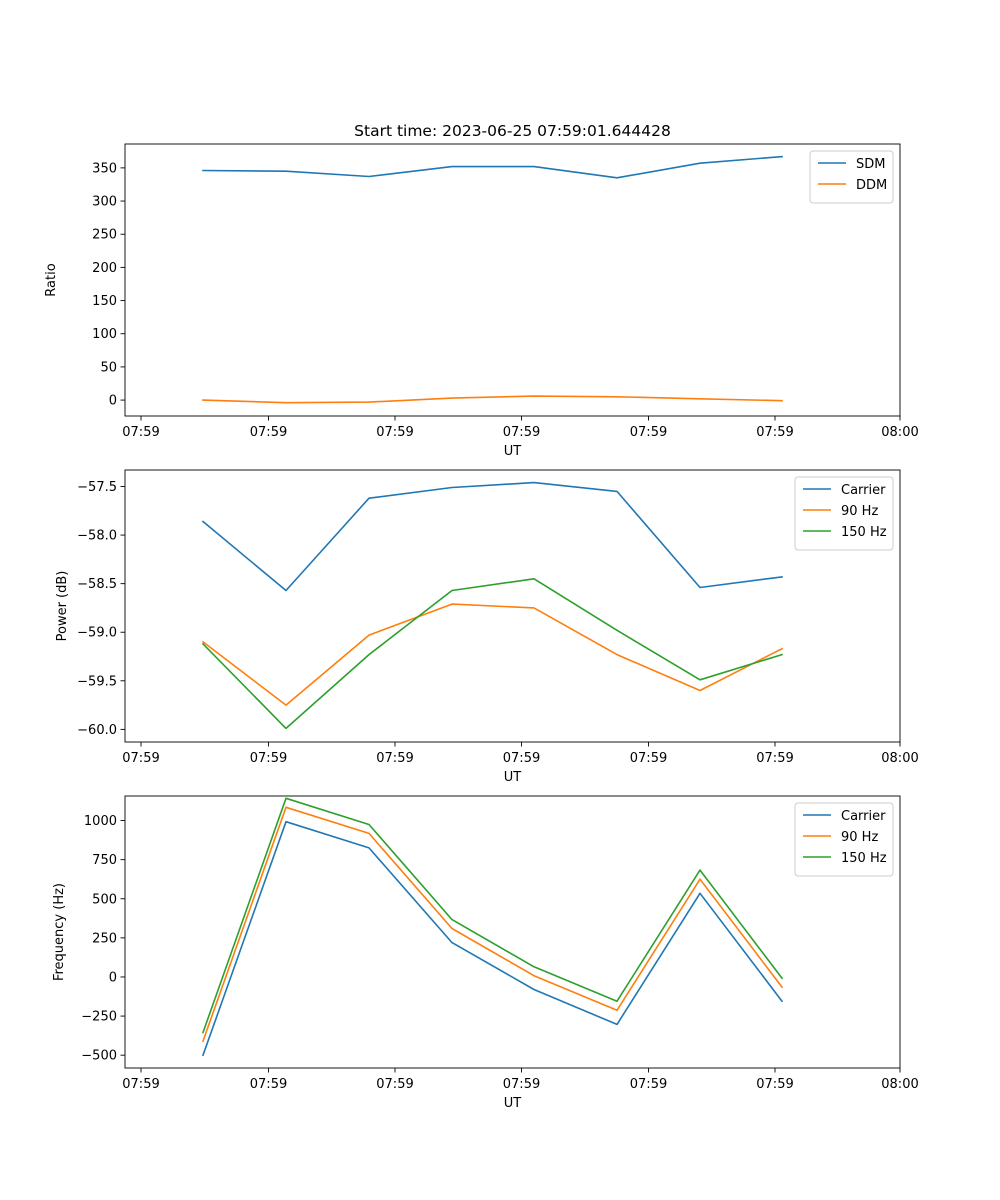 This screenshot has width=1000, height=1200. I want to click on y-tick-label: −250, so click(99, 1017).